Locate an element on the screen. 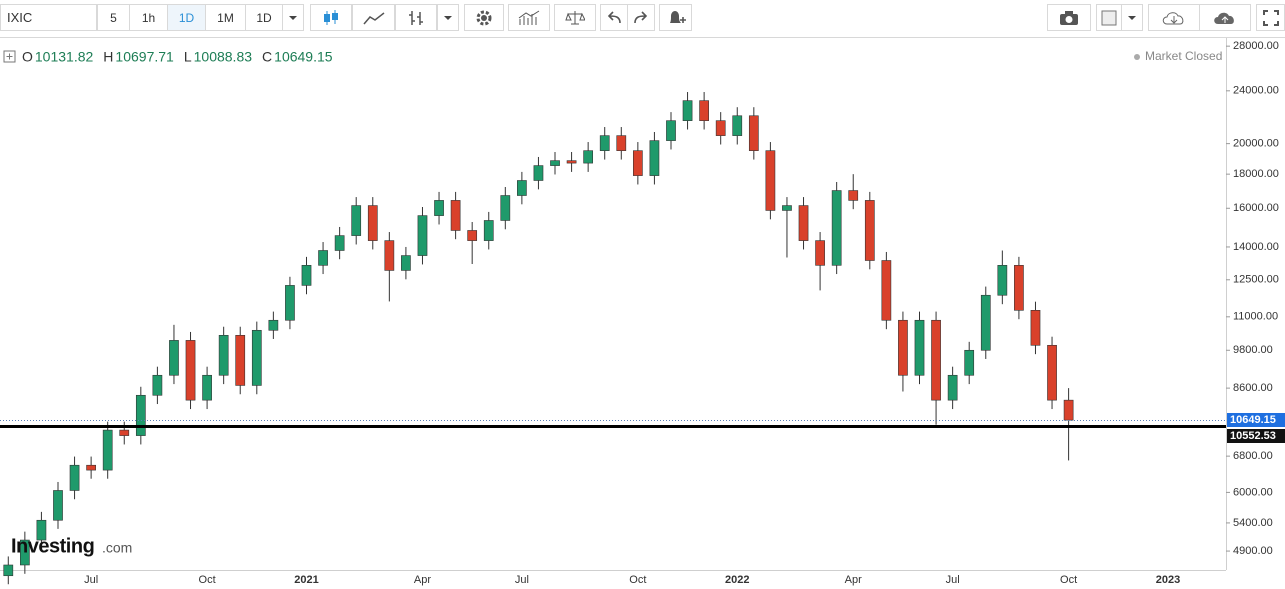 Image resolution: width=1285 pixels, height=589 pixels. logo-domain: .com is located at coordinates (117, 548).